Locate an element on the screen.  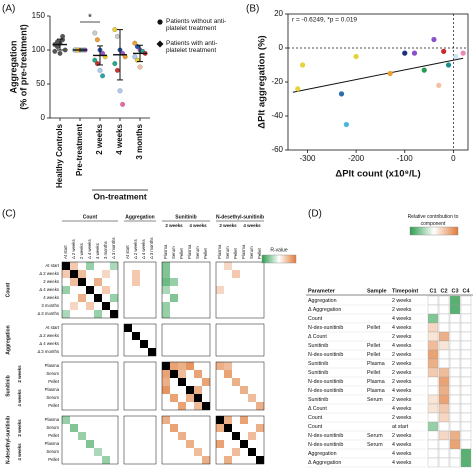
column-subgroup-label: 4 weeks is located at coordinates (252, 225).